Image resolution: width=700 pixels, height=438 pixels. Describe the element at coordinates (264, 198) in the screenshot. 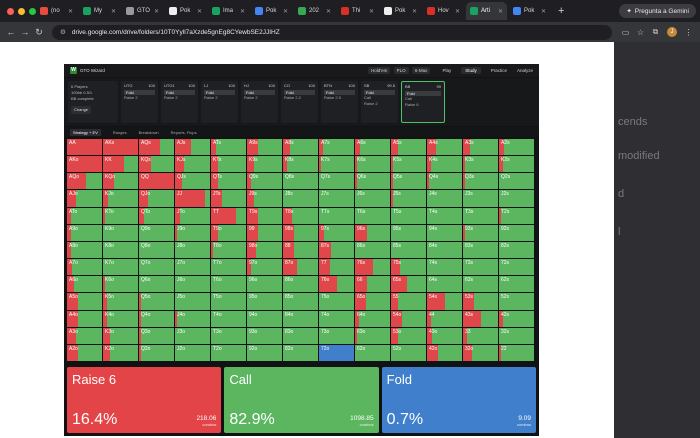

I see `hand-cell: J9s` at that location.